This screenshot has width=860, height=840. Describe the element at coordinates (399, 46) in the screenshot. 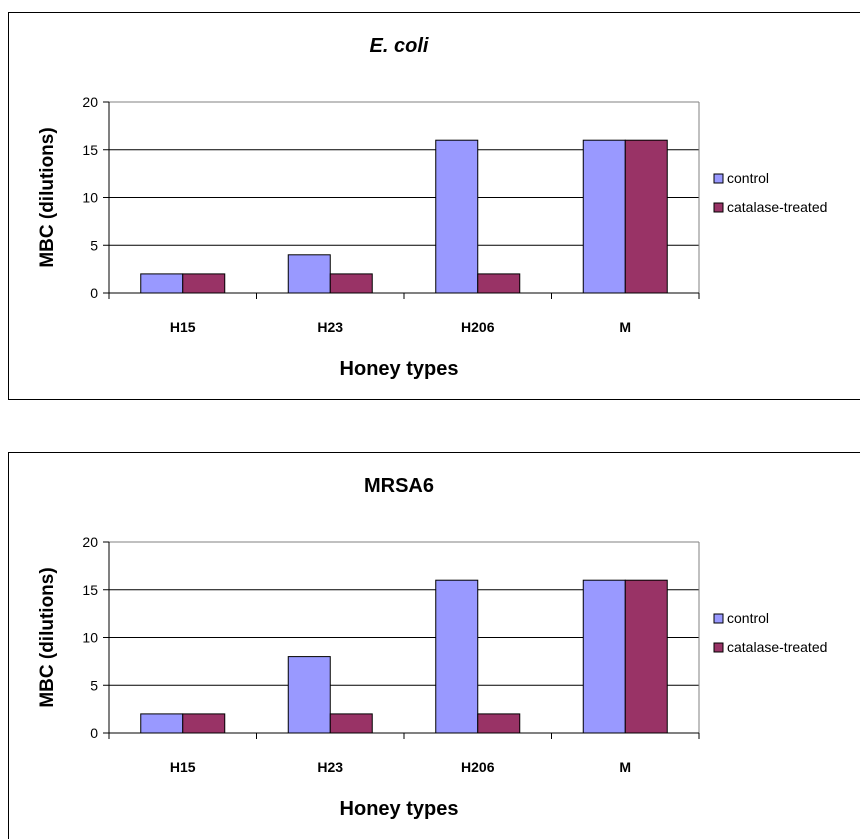

I see `chart-title: E. coli` at that location.